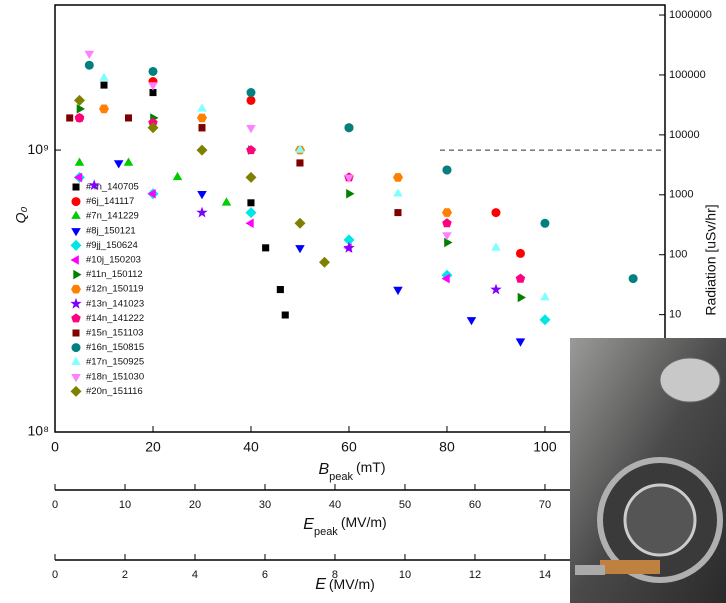 The height and width of the screenshot is (603, 726). I want to click on legend-label: #11n_150112, so click(114, 274).